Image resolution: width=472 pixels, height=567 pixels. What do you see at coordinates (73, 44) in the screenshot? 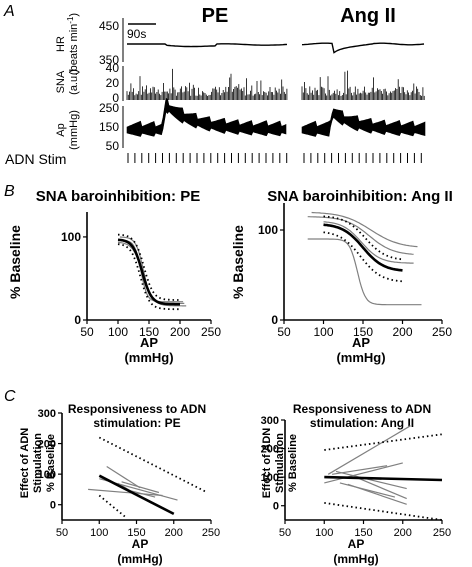
I see `hr-ylabel-unit: (beats min-1)` at bounding box center [73, 44].